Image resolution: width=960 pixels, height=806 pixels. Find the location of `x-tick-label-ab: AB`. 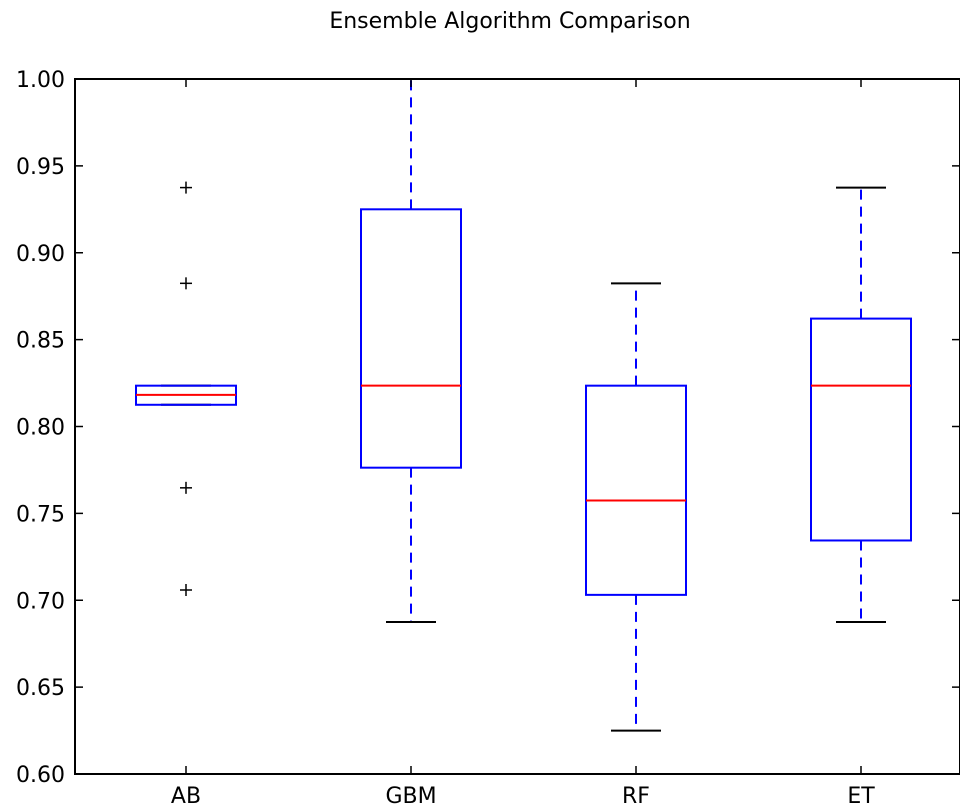

x-tick-label-ab: AB is located at coordinates (186, 795).